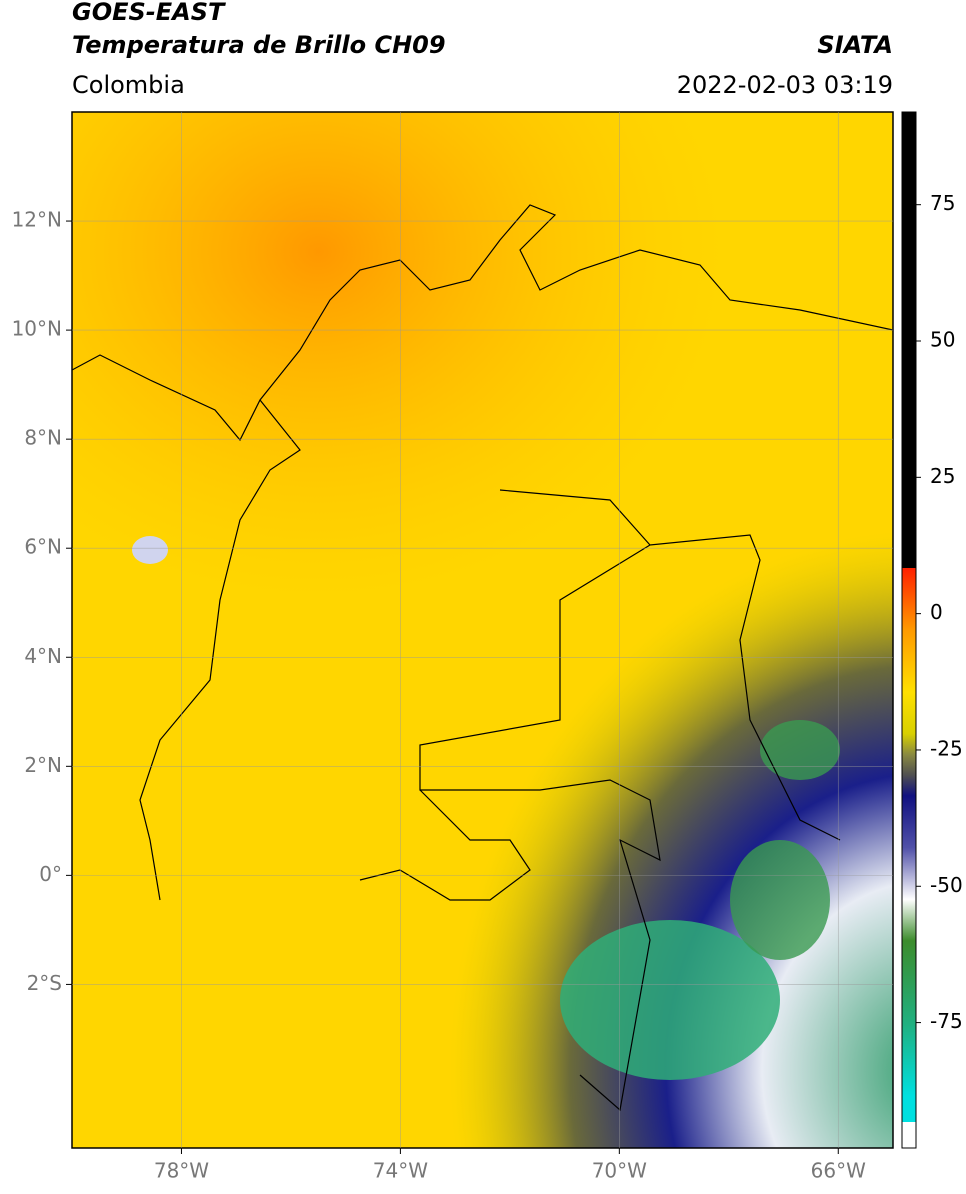 This screenshot has height=1194, width=966. Describe the element at coordinates (942, 203) in the screenshot. I see `colorbar-label: 75` at that location.